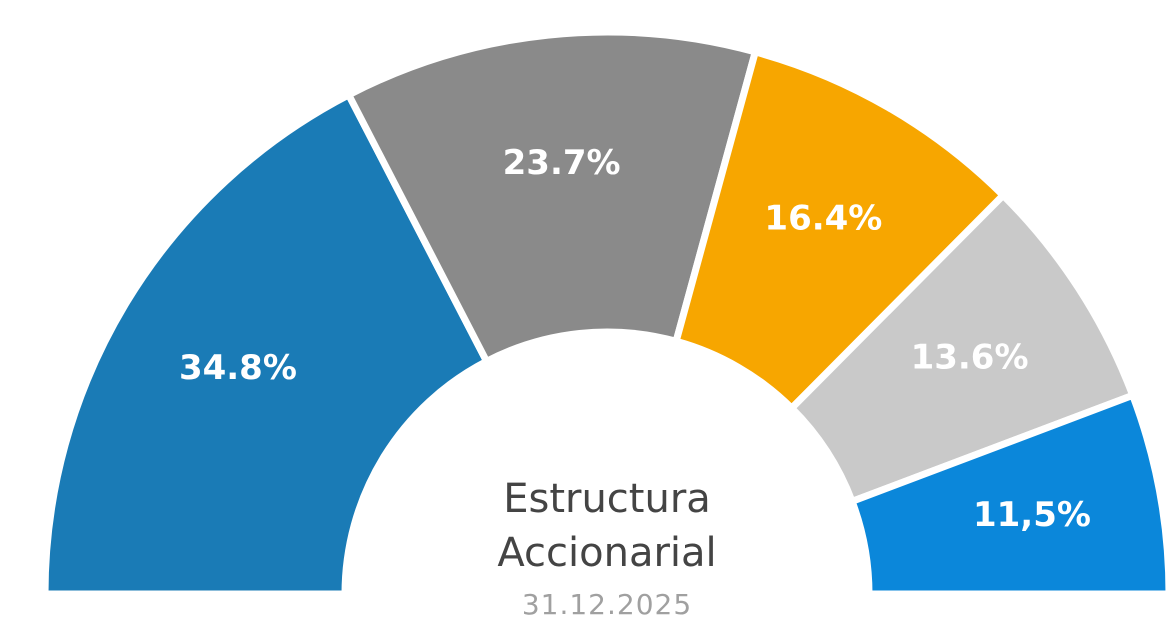  I want to click on segment-label: 11,5%, so click(1032, 515).